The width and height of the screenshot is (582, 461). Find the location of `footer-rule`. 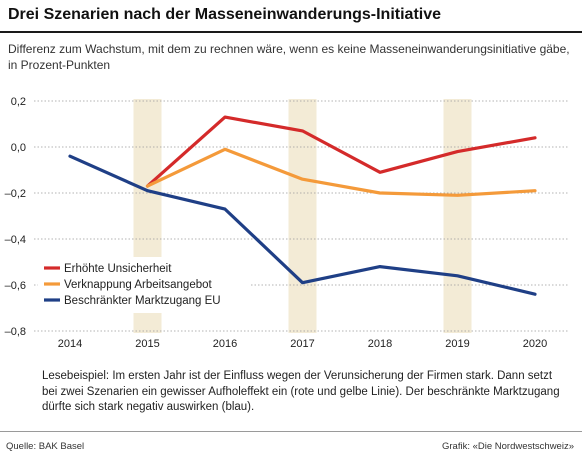

footer-rule is located at coordinates (291, 431).